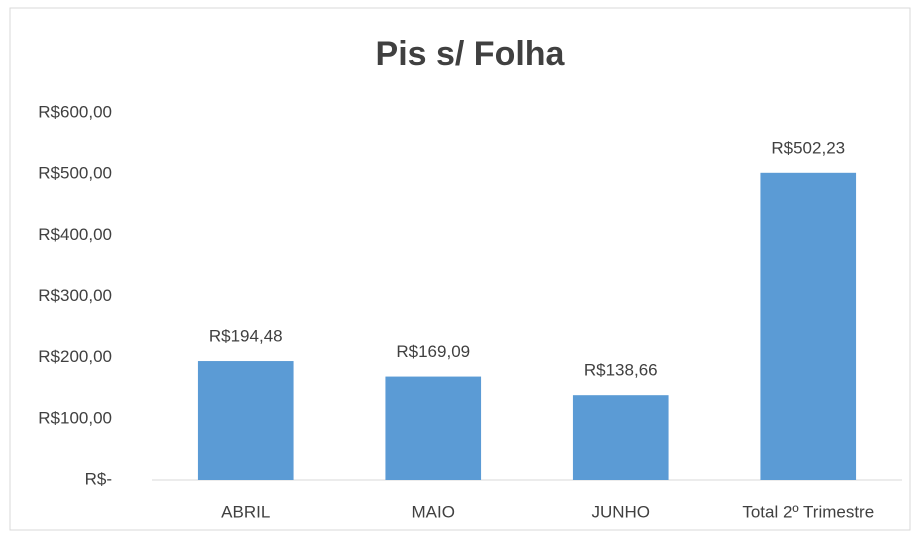  I want to click on data-label: R$502,23, so click(808, 147).